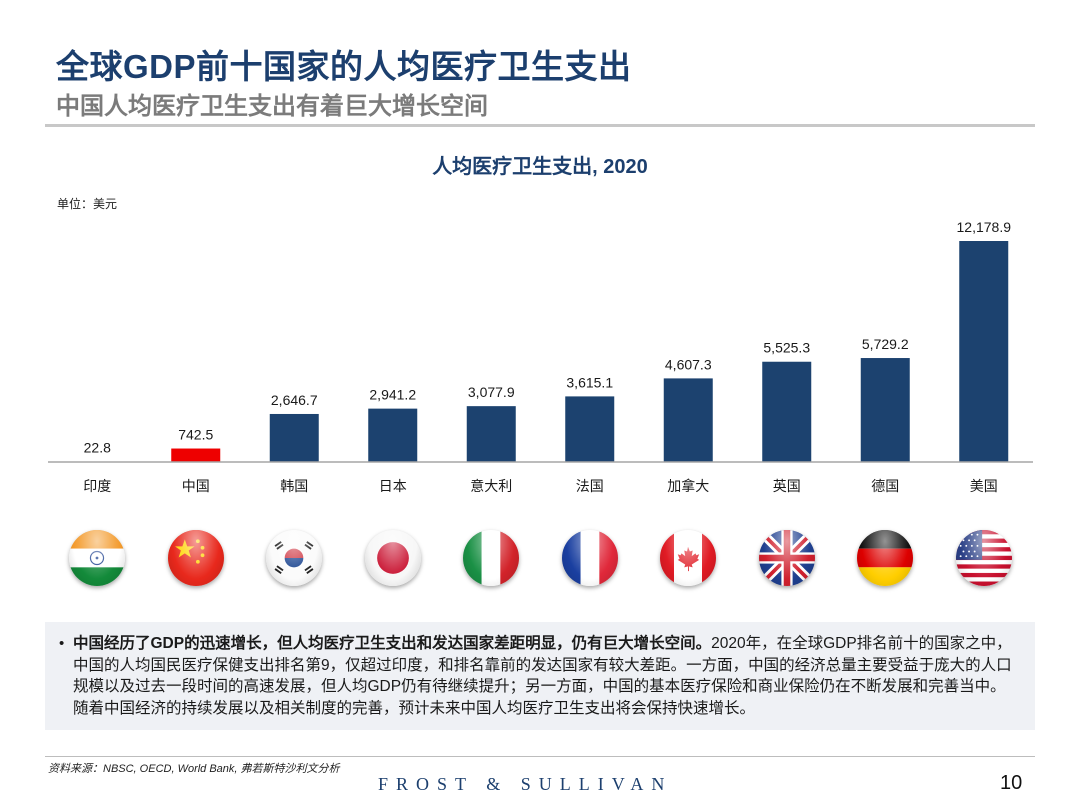 The image size is (1080, 810). I want to click on category-label: 韩国, so click(294, 486).